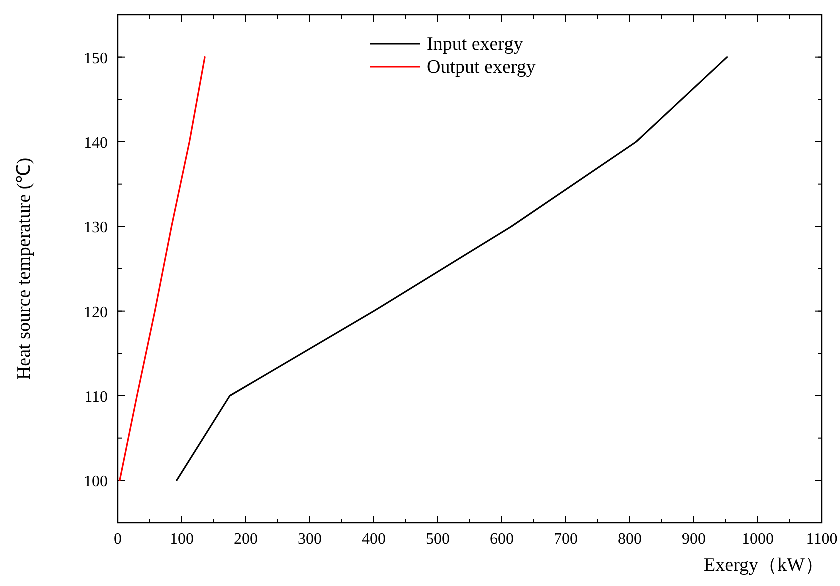 The width and height of the screenshot is (840, 586). I want to click on x-tick-label: 300, so click(310, 539).